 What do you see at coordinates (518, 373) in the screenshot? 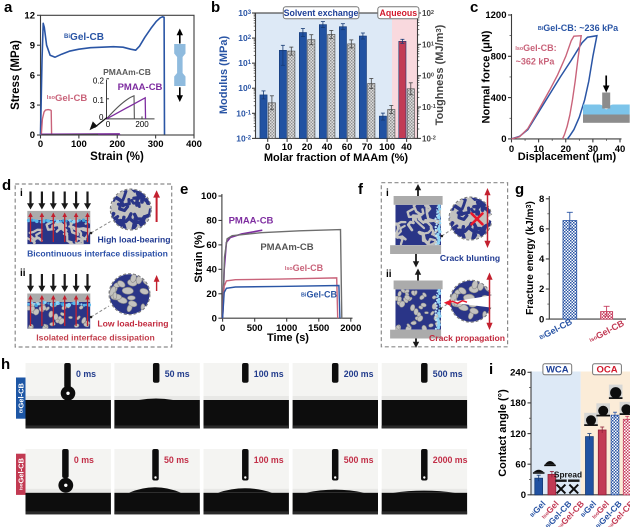
I see `svg-text: 240` at bounding box center [518, 373].